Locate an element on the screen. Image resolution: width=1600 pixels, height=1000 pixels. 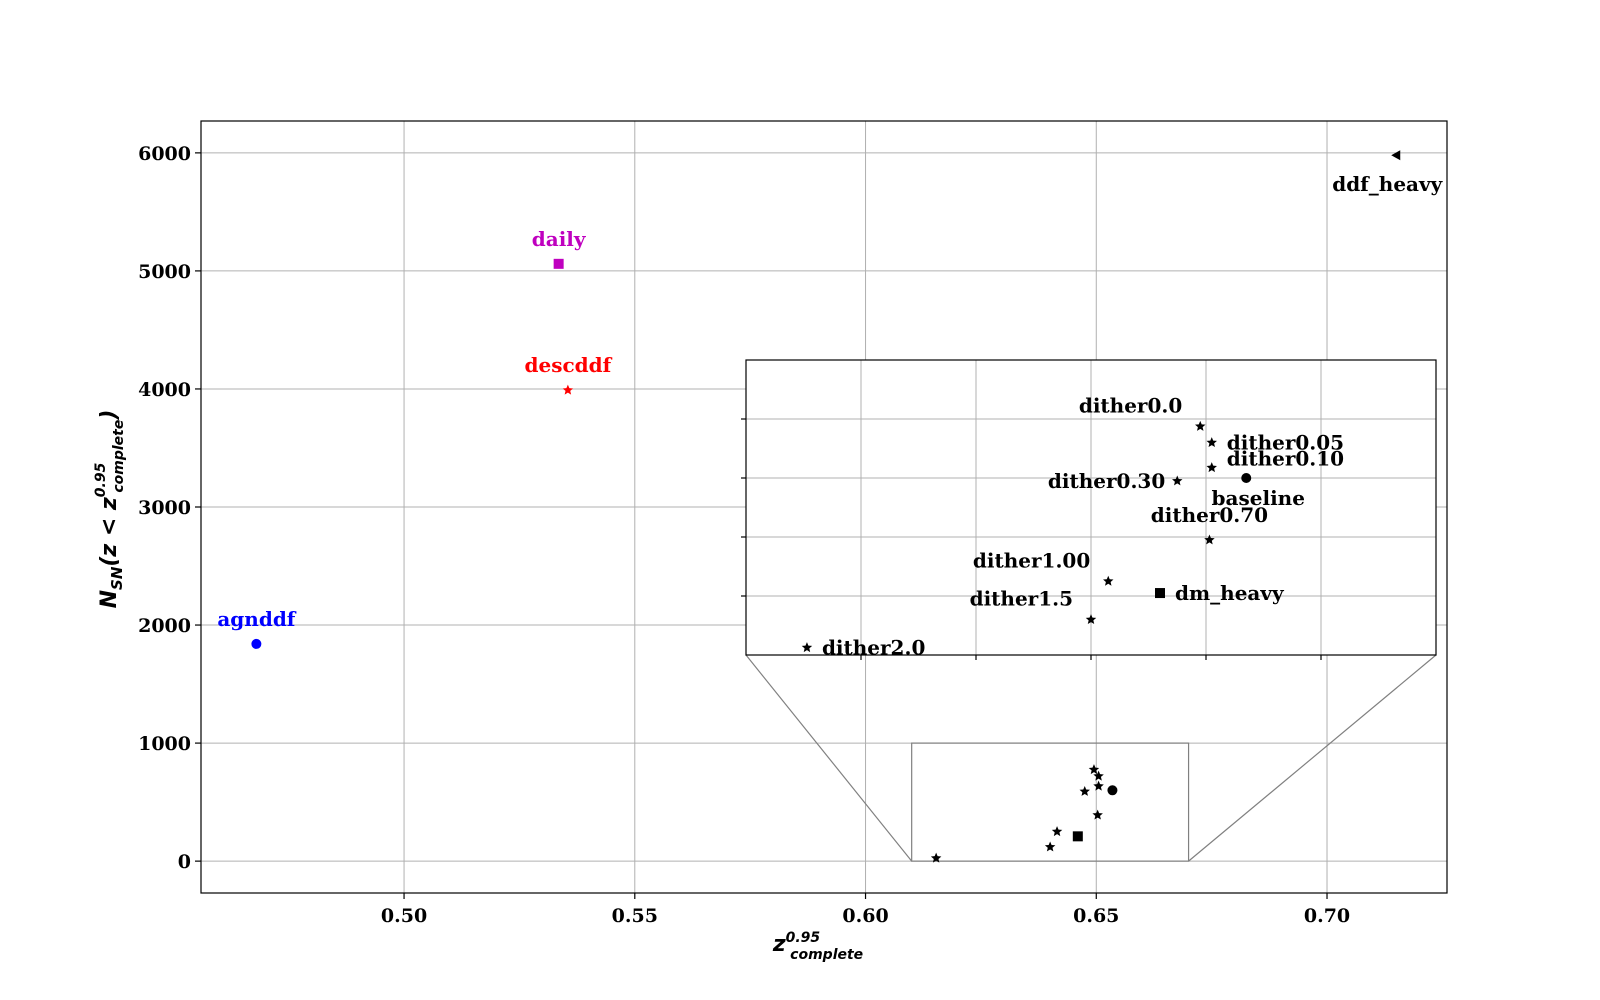
y-tick-label: 0 is located at coordinates (184, 862).